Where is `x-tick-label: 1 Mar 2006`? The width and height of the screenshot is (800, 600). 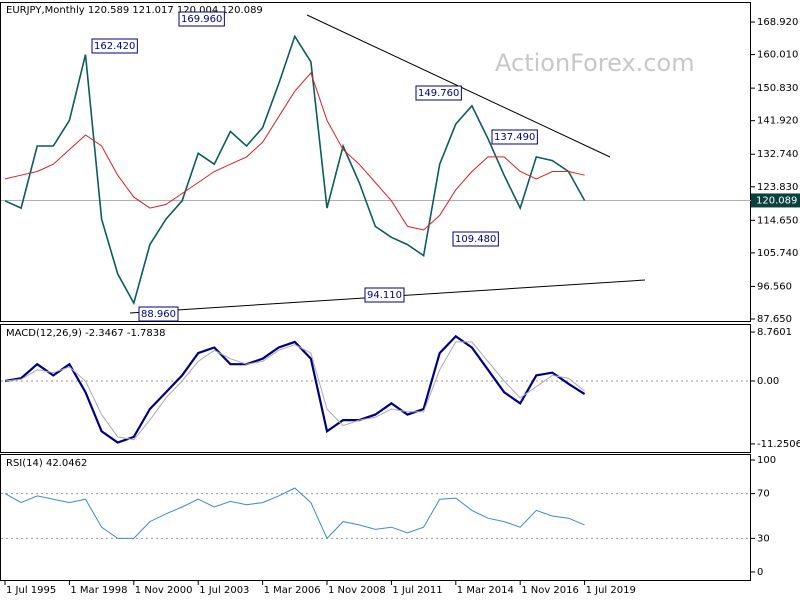
x-tick-label: 1 Mar 2006 is located at coordinates (292, 590).